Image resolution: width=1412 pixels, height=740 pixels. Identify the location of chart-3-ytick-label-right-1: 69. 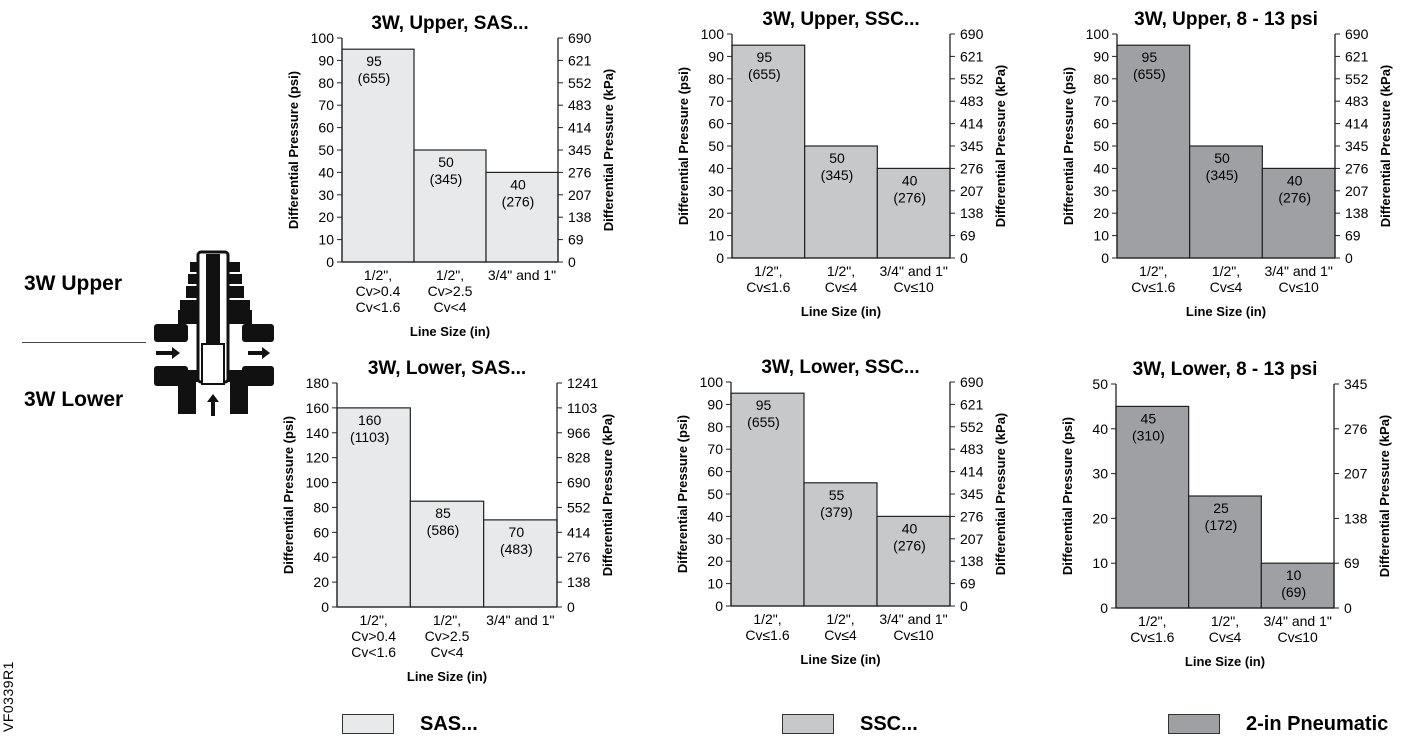
(1353, 236).